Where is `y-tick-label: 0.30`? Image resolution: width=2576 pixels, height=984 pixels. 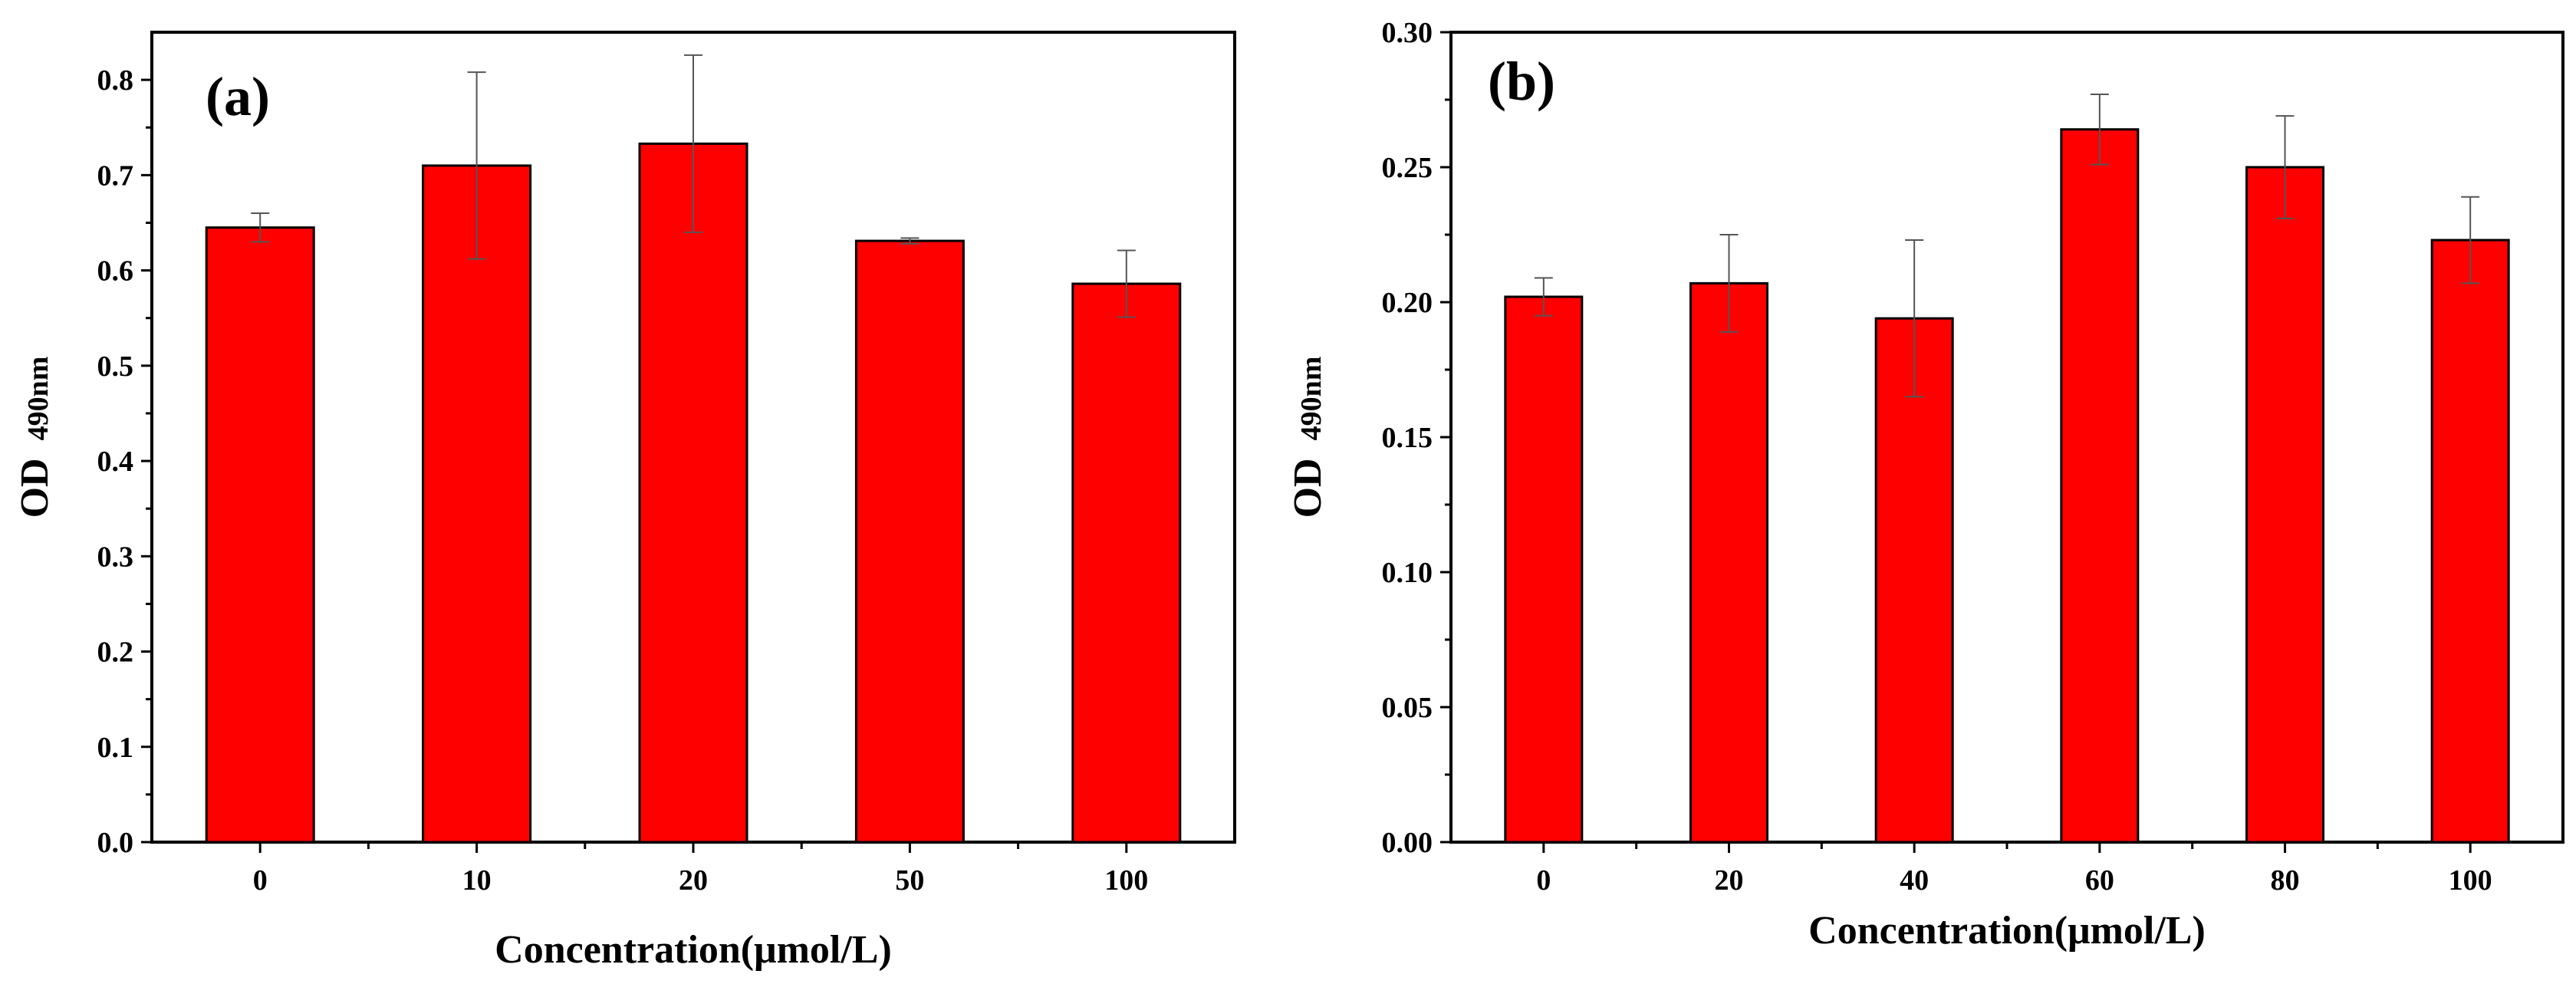
y-tick-label: 0.30 is located at coordinates (1407, 33).